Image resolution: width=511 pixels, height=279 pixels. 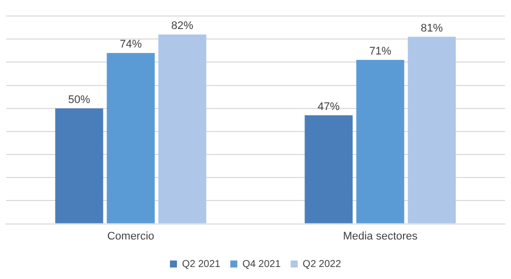 I want to click on legend-label: Q2 2022, so click(x=322, y=264).